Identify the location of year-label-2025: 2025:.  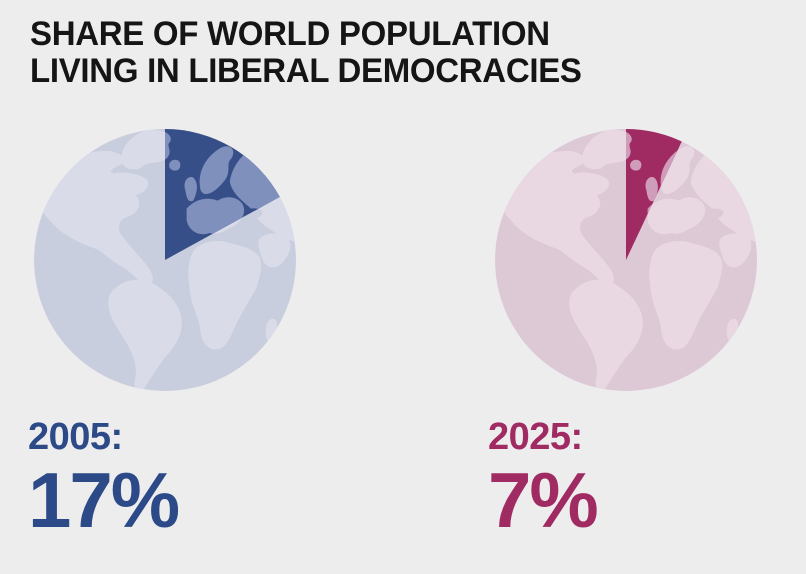
(535, 437).